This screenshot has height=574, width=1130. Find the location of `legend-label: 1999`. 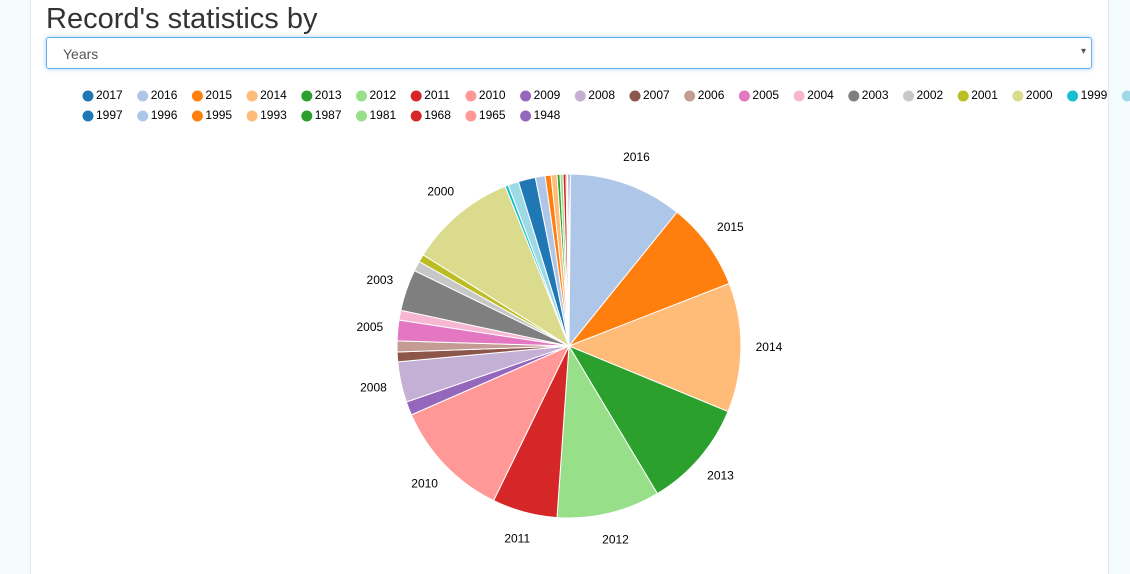

legend-label: 1999 is located at coordinates (1094, 95).